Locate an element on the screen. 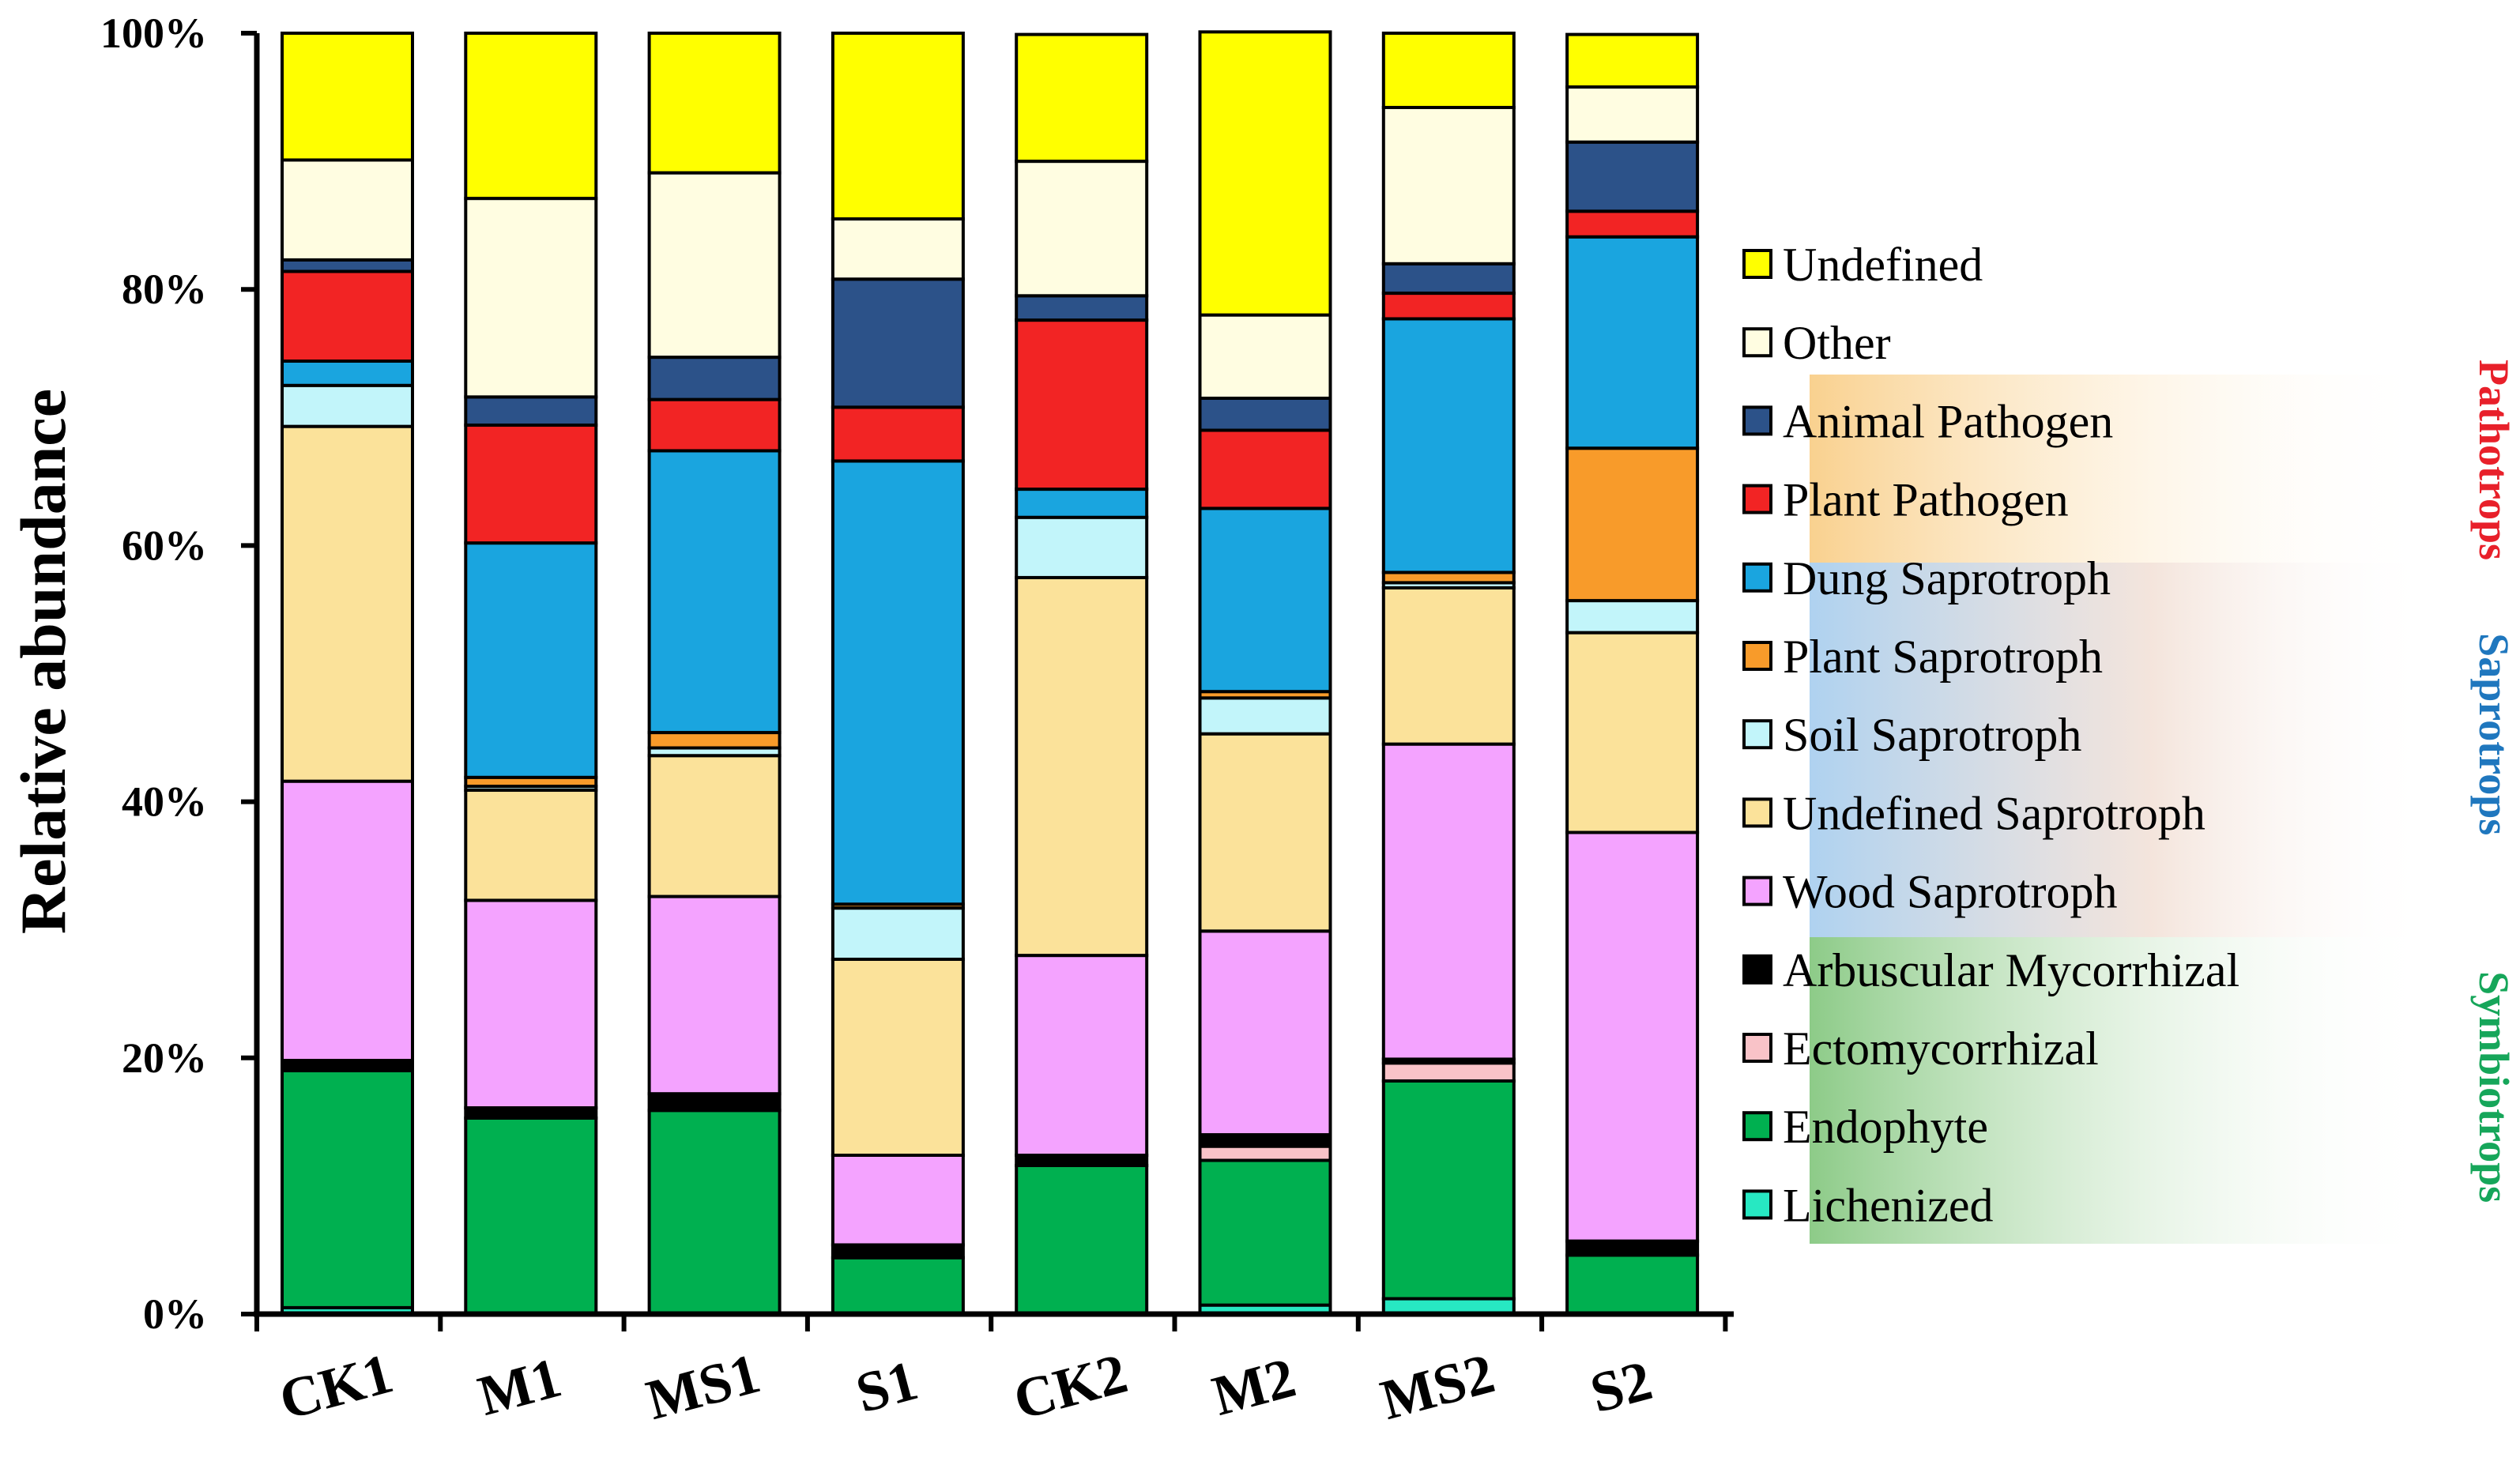 The image size is (2520, 1465). bar-segment-ms2-other is located at coordinates (1448, 186).